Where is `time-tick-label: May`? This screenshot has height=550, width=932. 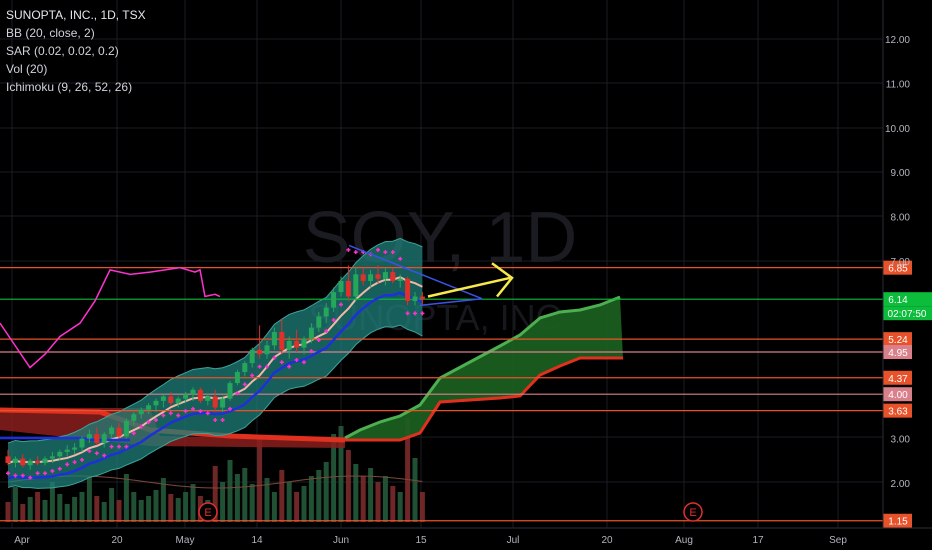 time-tick-label: May is located at coordinates (185, 540).